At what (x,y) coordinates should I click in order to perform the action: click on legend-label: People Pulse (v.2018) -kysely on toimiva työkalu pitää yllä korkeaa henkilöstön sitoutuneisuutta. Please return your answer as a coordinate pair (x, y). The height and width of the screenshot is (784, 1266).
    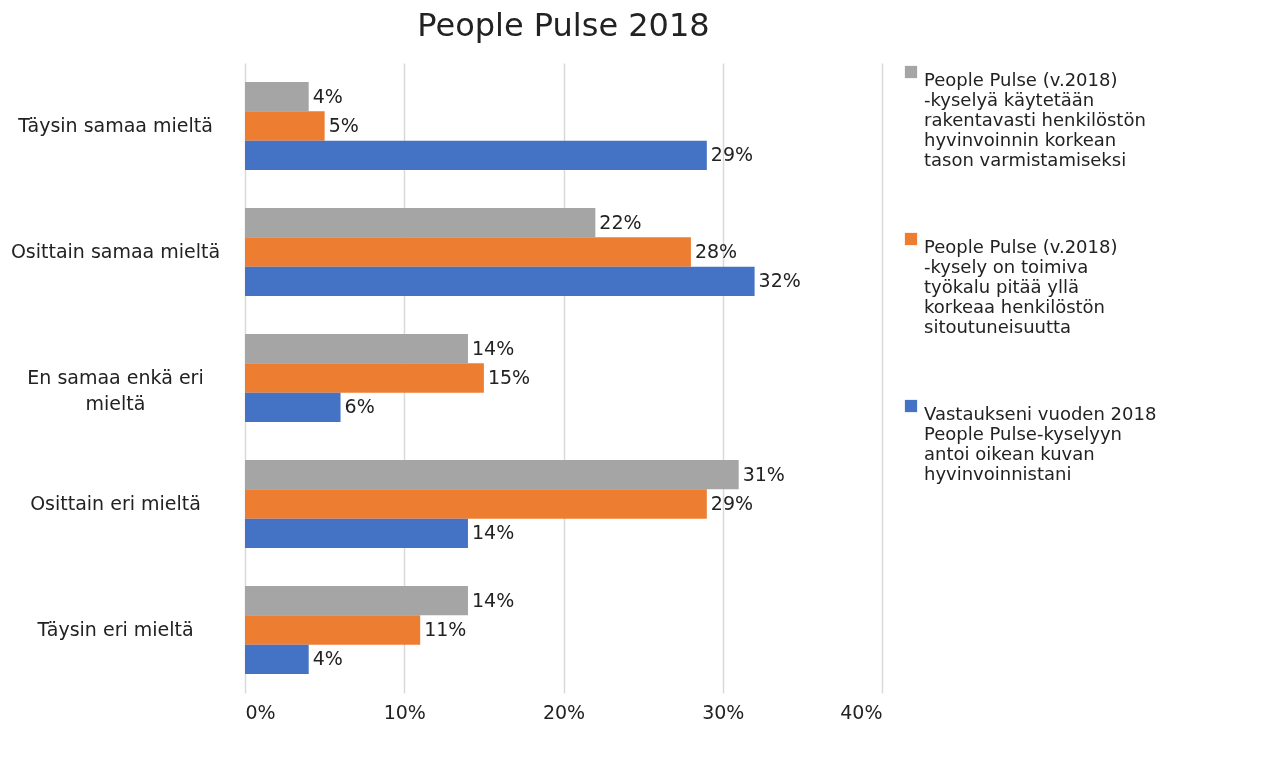
    Looking at the image, I should click on (1021, 286).